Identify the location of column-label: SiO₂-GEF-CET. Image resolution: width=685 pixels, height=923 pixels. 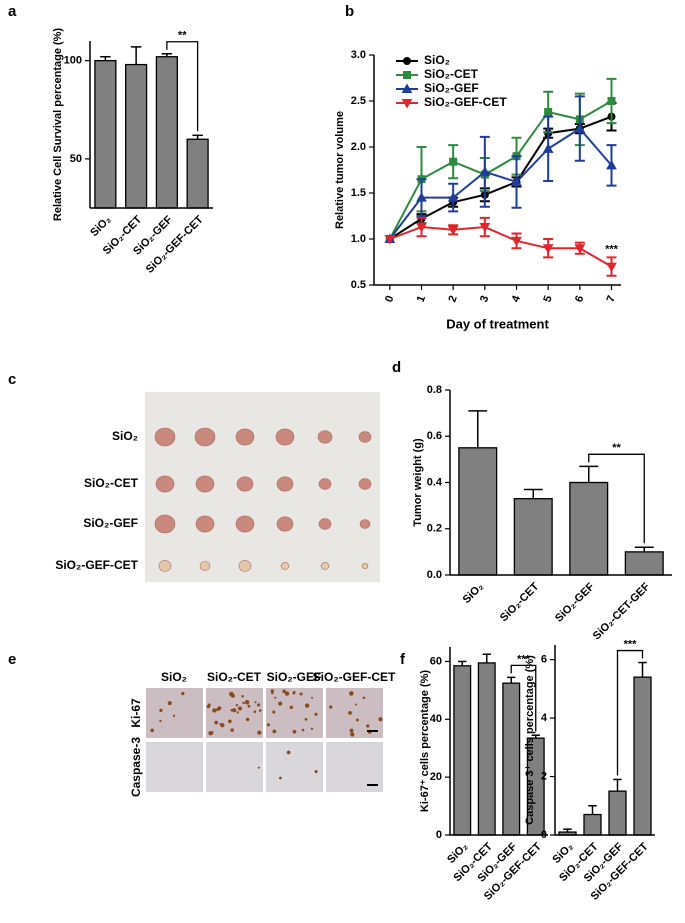
(354, 677).